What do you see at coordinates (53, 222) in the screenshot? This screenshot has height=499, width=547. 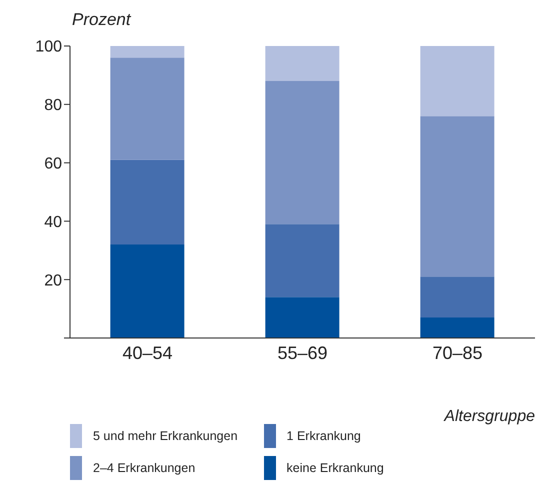 I see `y-tick-label: 40` at bounding box center [53, 222].